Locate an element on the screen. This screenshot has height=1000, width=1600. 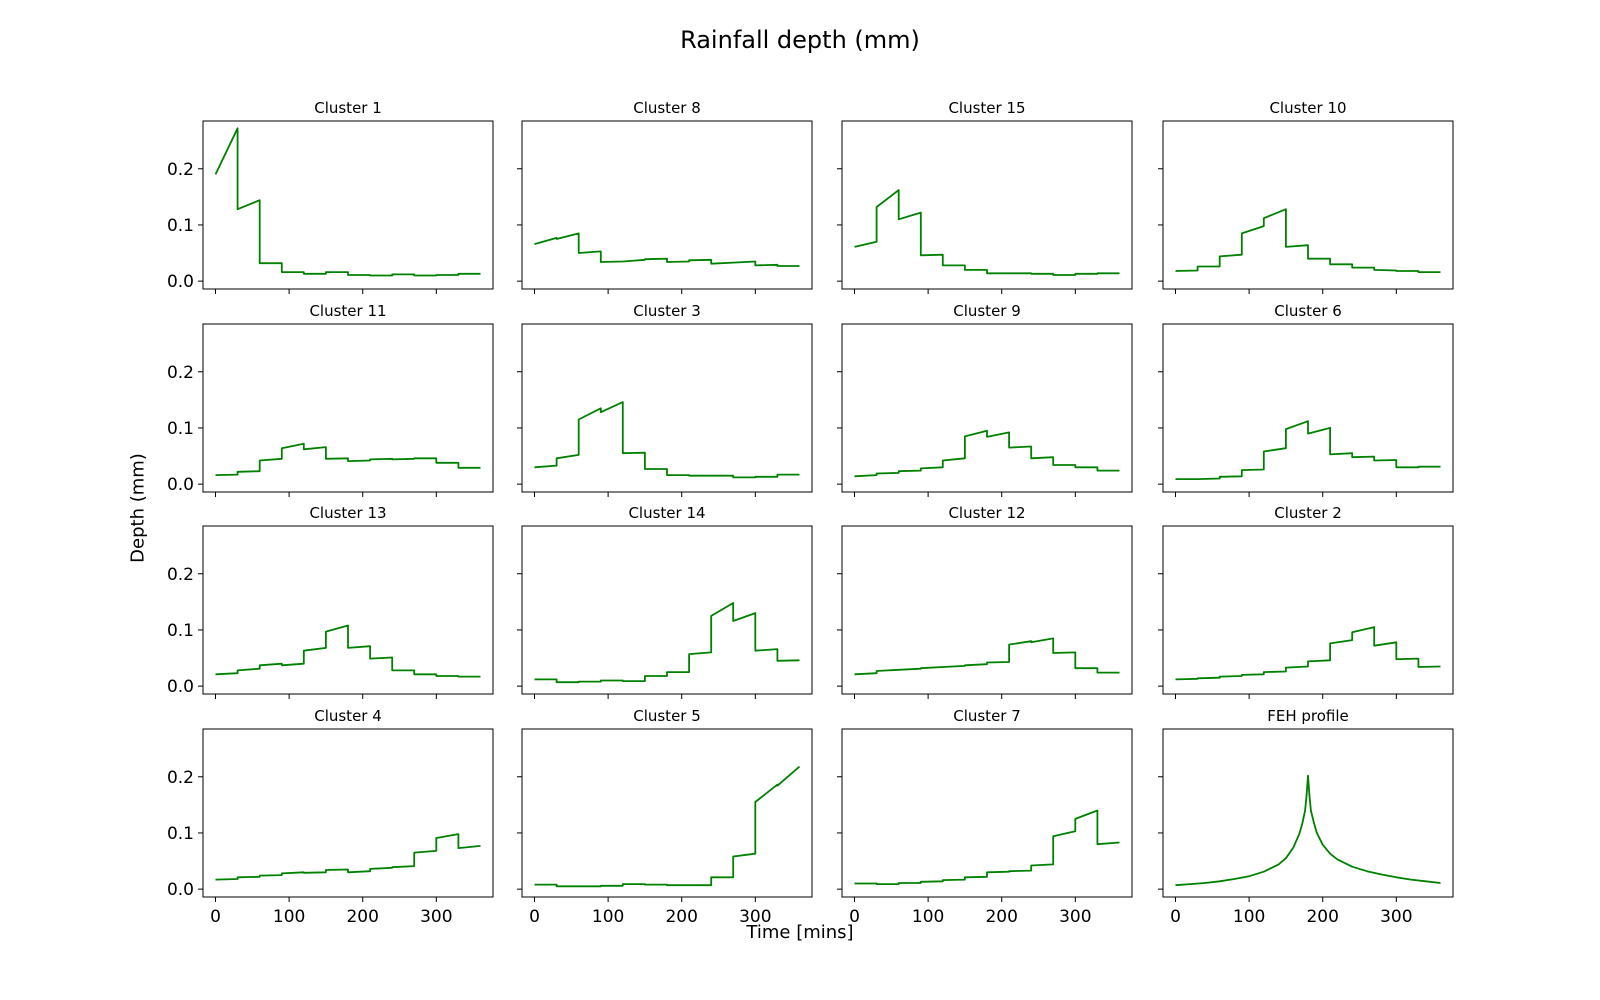
panel-title: Cluster 5 is located at coordinates (667, 716).